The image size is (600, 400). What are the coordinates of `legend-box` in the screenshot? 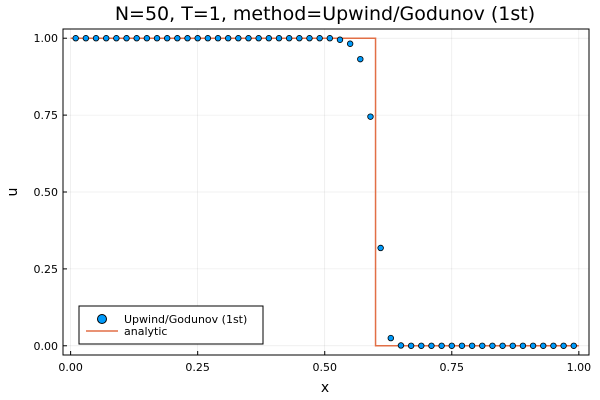 It's located at (171, 325).